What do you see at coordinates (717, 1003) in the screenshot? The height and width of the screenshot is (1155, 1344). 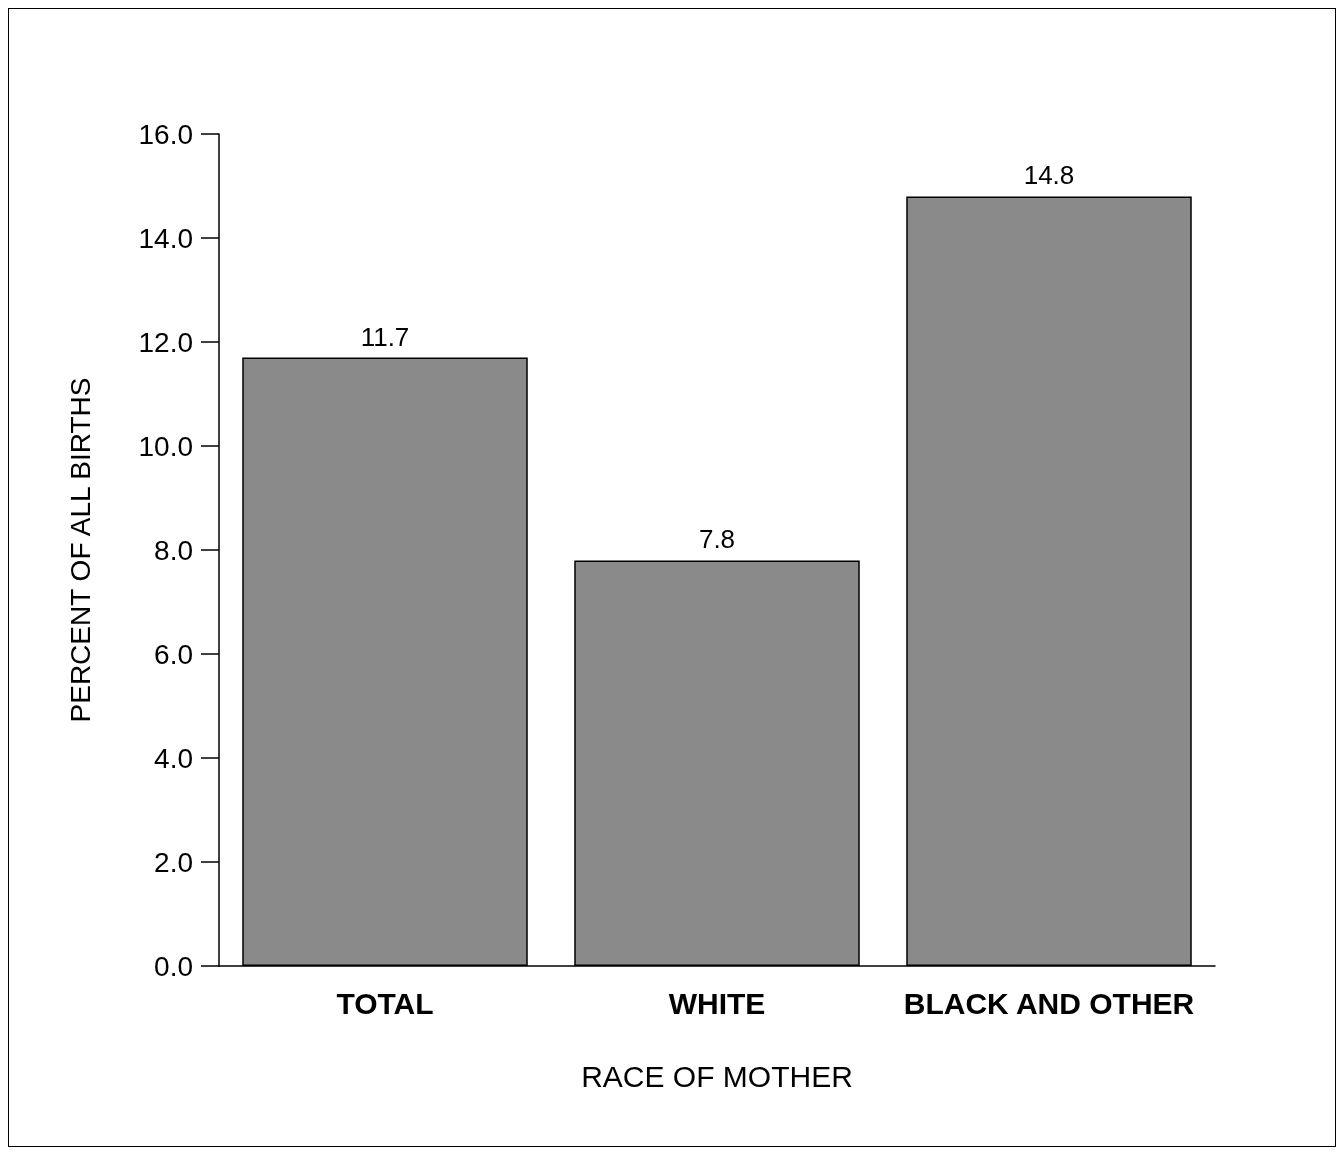 I see `x-tick-label: WHITE` at bounding box center [717, 1003].